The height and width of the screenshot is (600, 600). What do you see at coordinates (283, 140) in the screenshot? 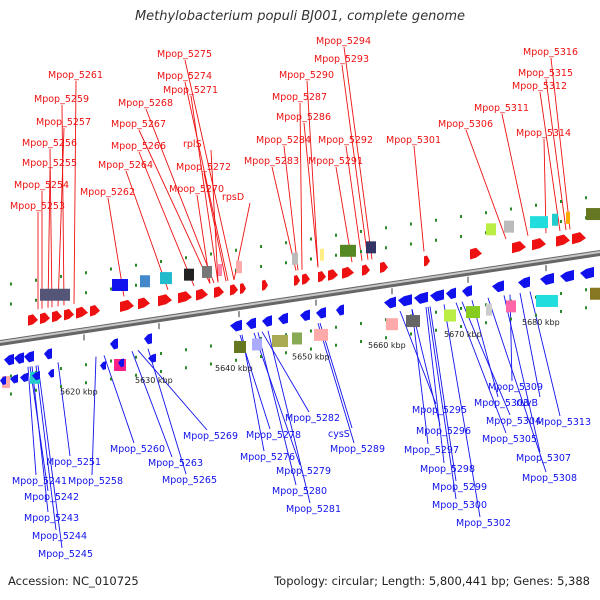
I see `forward-gene-label: Mpop_5284` at bounding box center [283, 140].